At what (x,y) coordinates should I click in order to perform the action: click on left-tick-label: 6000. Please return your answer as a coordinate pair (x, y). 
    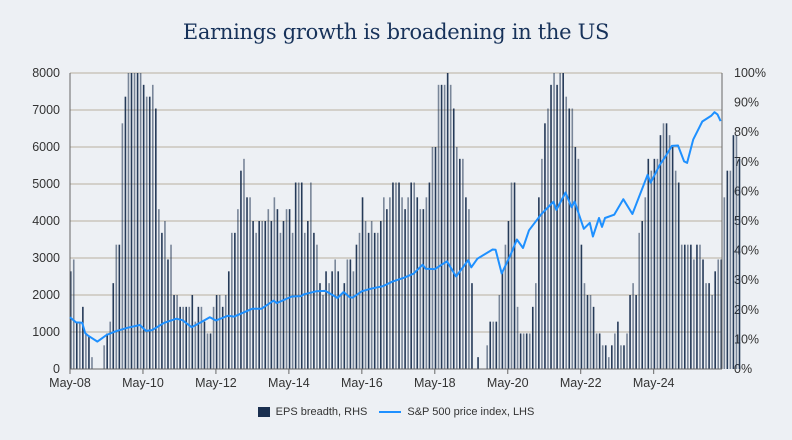
    Looking at the image, I should click on (46, 147).